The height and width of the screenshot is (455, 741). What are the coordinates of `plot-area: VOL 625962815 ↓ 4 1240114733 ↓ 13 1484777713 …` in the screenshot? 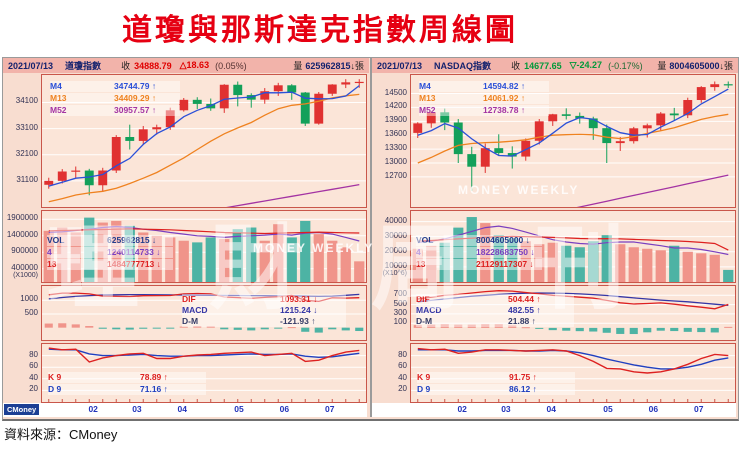 It's located at (204, 246).